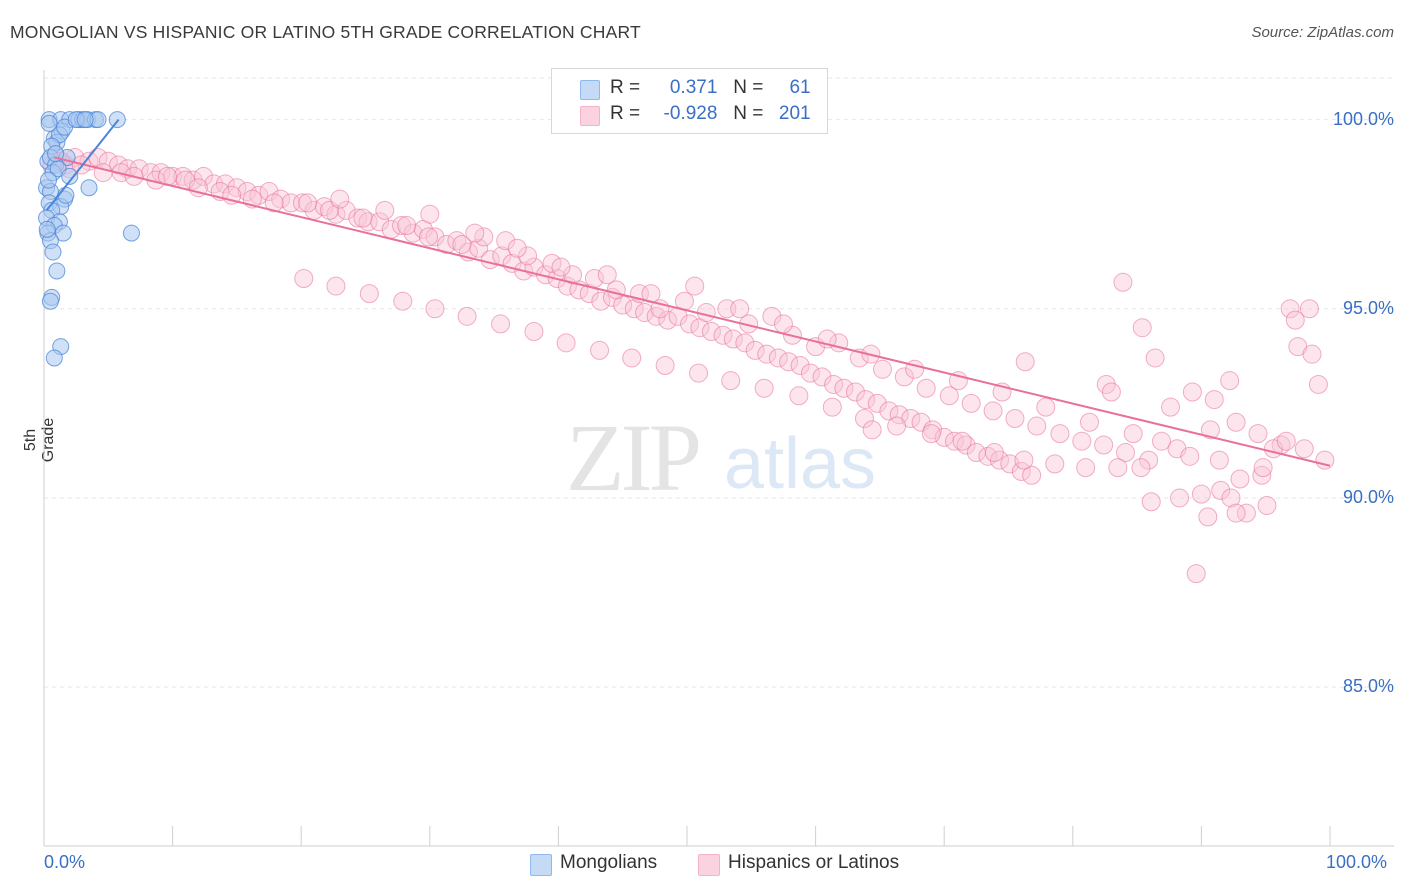 This screenshot has height=892, width=1406. I want to click on y-tick-label: 95.0%, so click(1368, 307).